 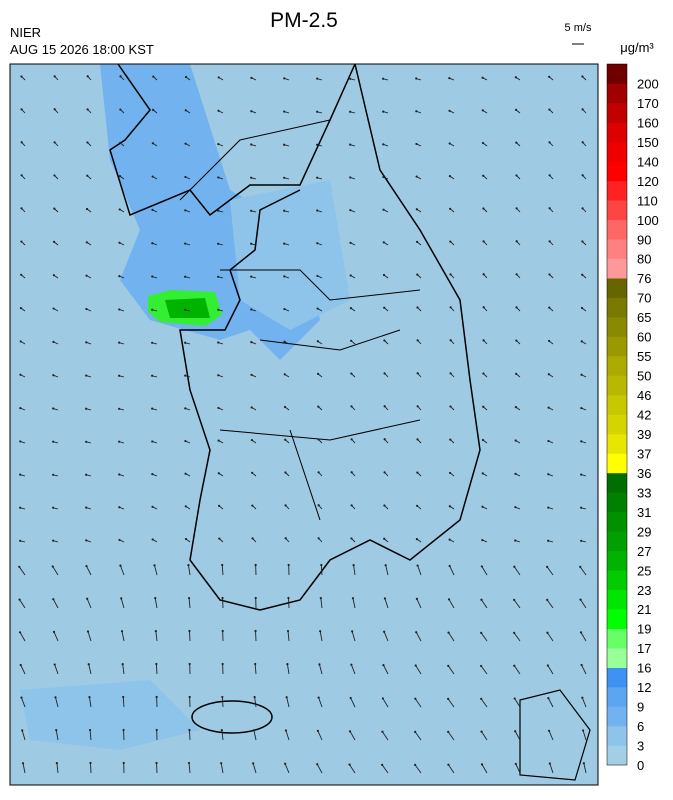 I want to click on colorbar-label: 27, so click(x=644, y=551).